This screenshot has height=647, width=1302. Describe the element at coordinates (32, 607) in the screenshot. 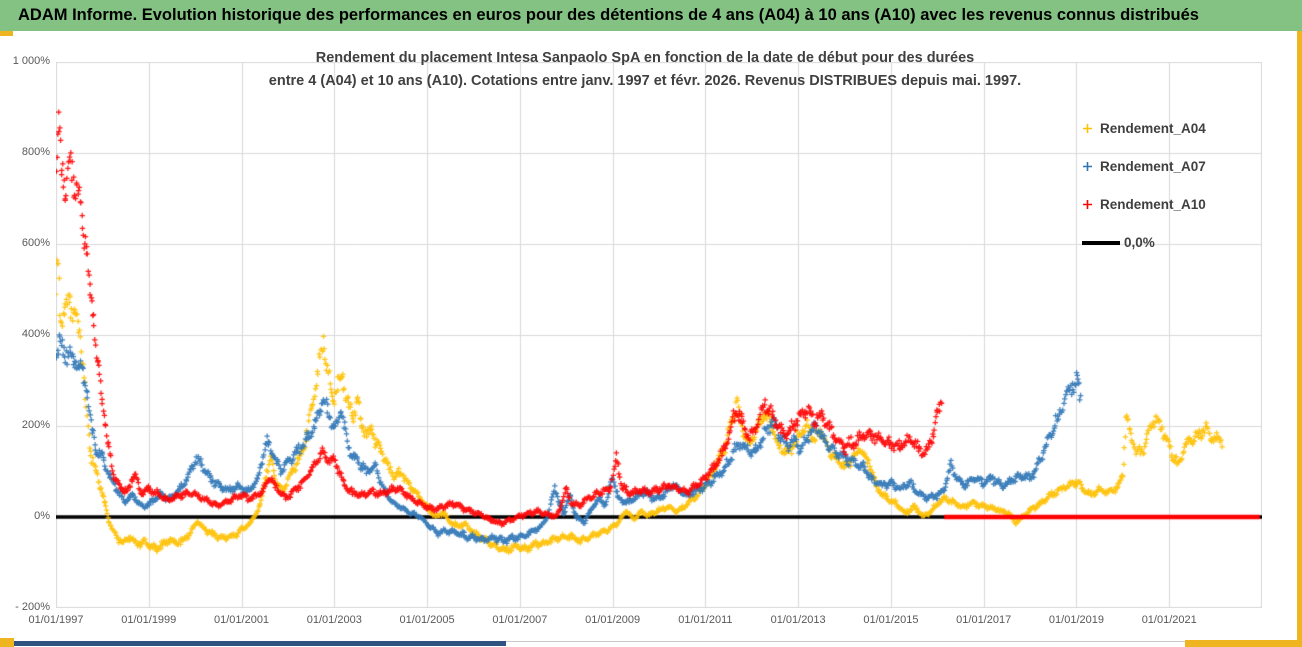

I see `y-tick-label: - 200%` at that location.